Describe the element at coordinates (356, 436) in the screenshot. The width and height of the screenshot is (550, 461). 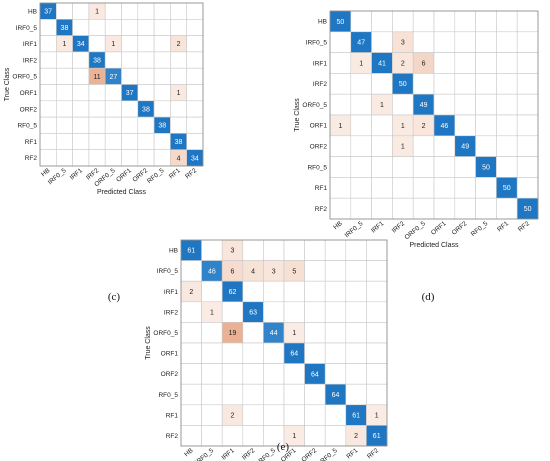
I see `cell-value: 2` at that location.